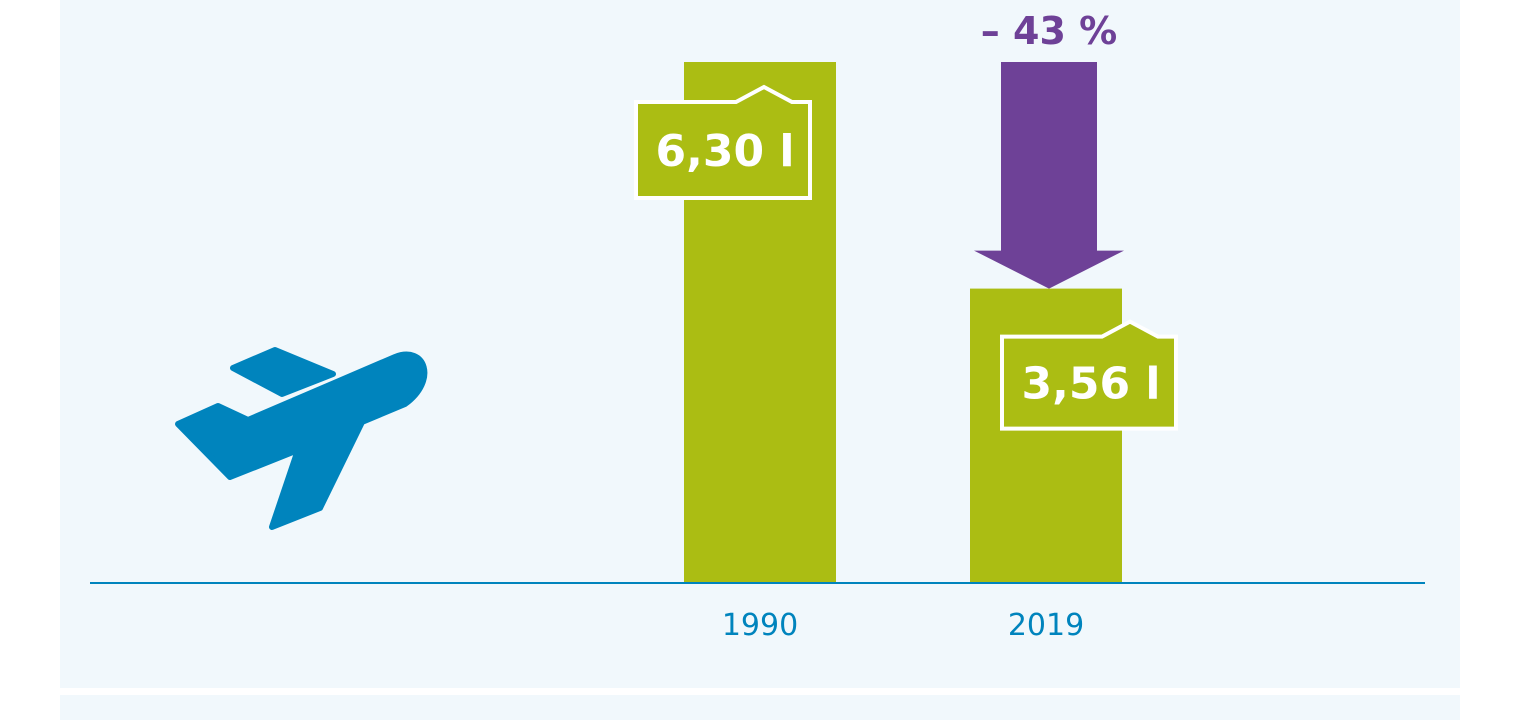  What do you see at coordinates (1049, 31) in the screenshot?
I see `change-label: – 43 %` at bounding box center [1049, 31].